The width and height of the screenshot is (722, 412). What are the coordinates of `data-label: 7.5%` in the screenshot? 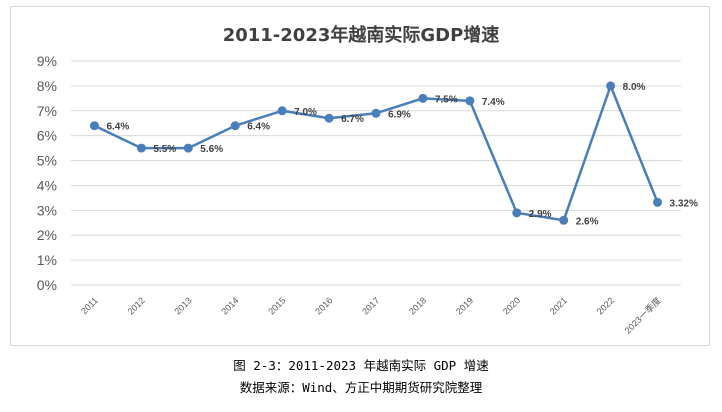 It's located at (446, 99).